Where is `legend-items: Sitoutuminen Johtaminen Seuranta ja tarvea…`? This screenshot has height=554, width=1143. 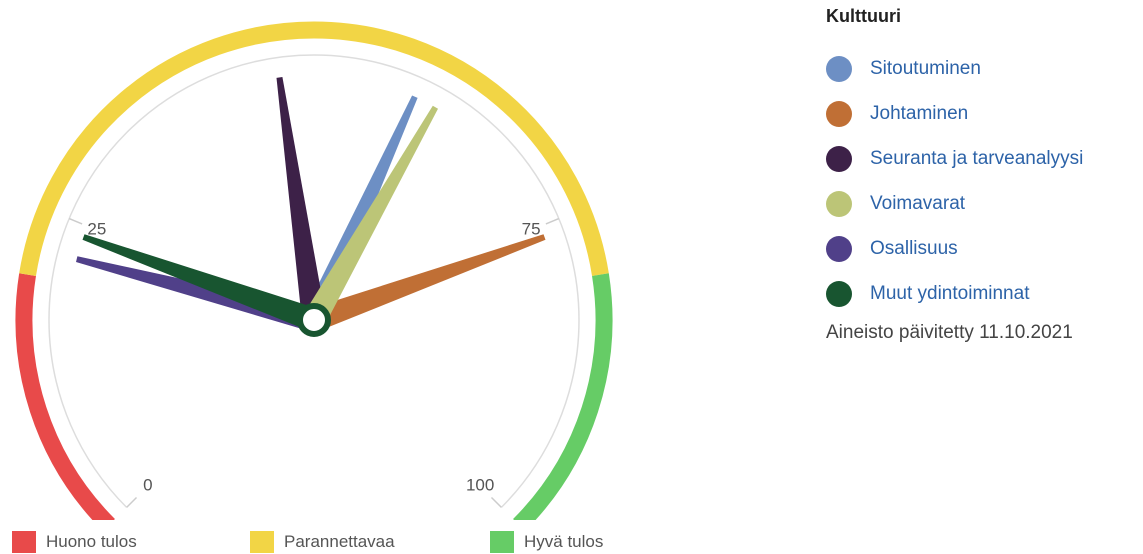 legend-items: Sitoutuminen Johtaminen Seuranta ja tarvea… is located at coordinates (984, 181).